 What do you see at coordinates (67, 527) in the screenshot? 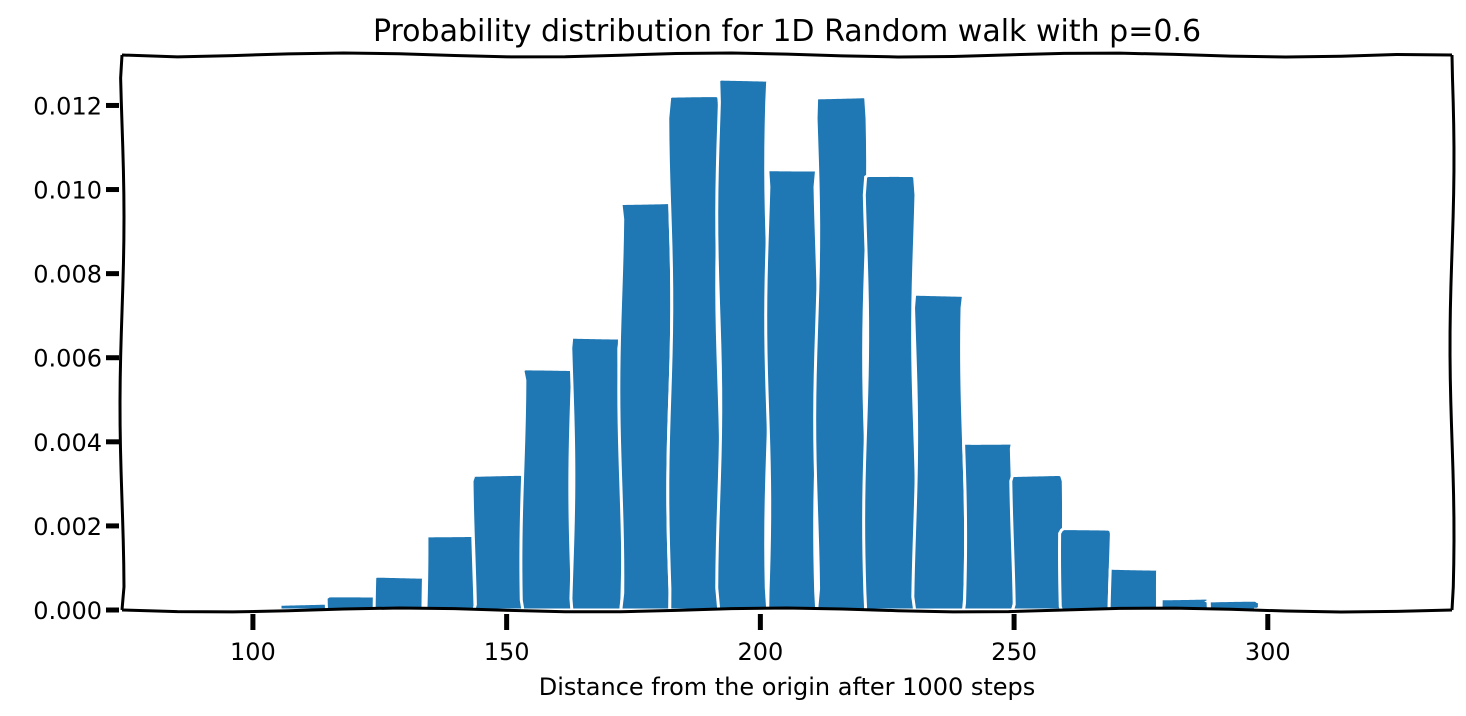
I see `y-tick-label: 0.002` at bounding box center [67, 527].